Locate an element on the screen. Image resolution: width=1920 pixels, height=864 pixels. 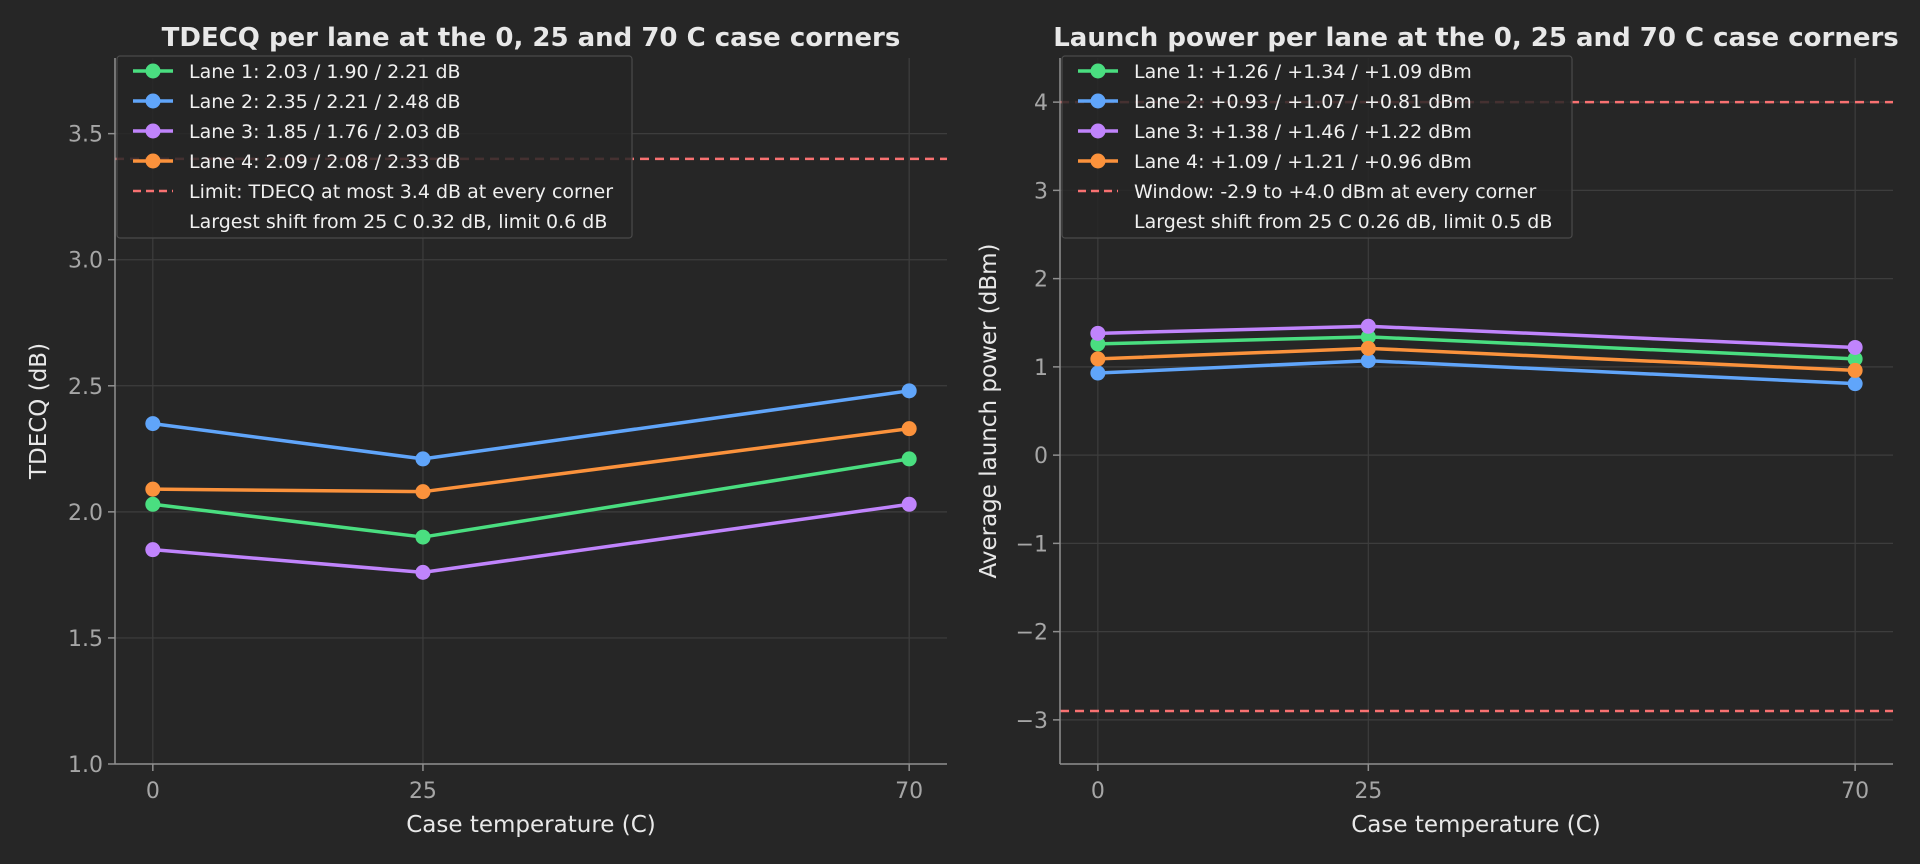
y-tick-label: 2.5 is located at coordinates (85, 387).